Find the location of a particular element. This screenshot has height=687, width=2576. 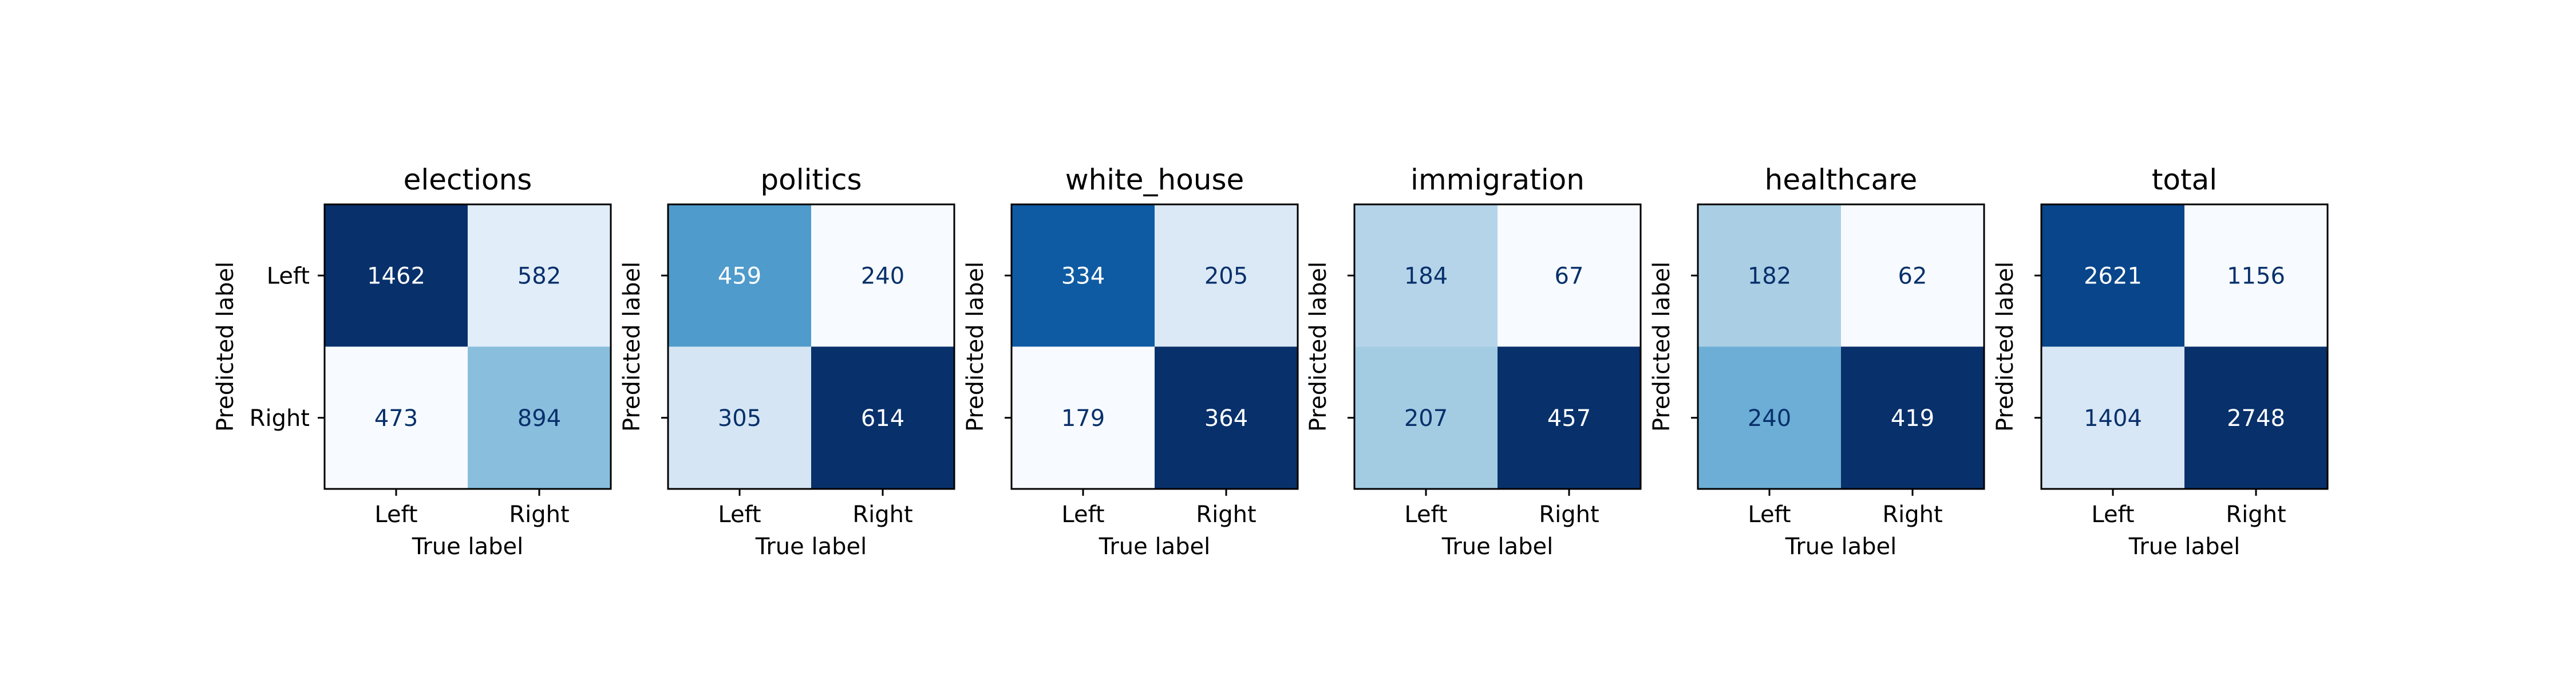

panel-title: immigration is located at coordinates (1498, 180).